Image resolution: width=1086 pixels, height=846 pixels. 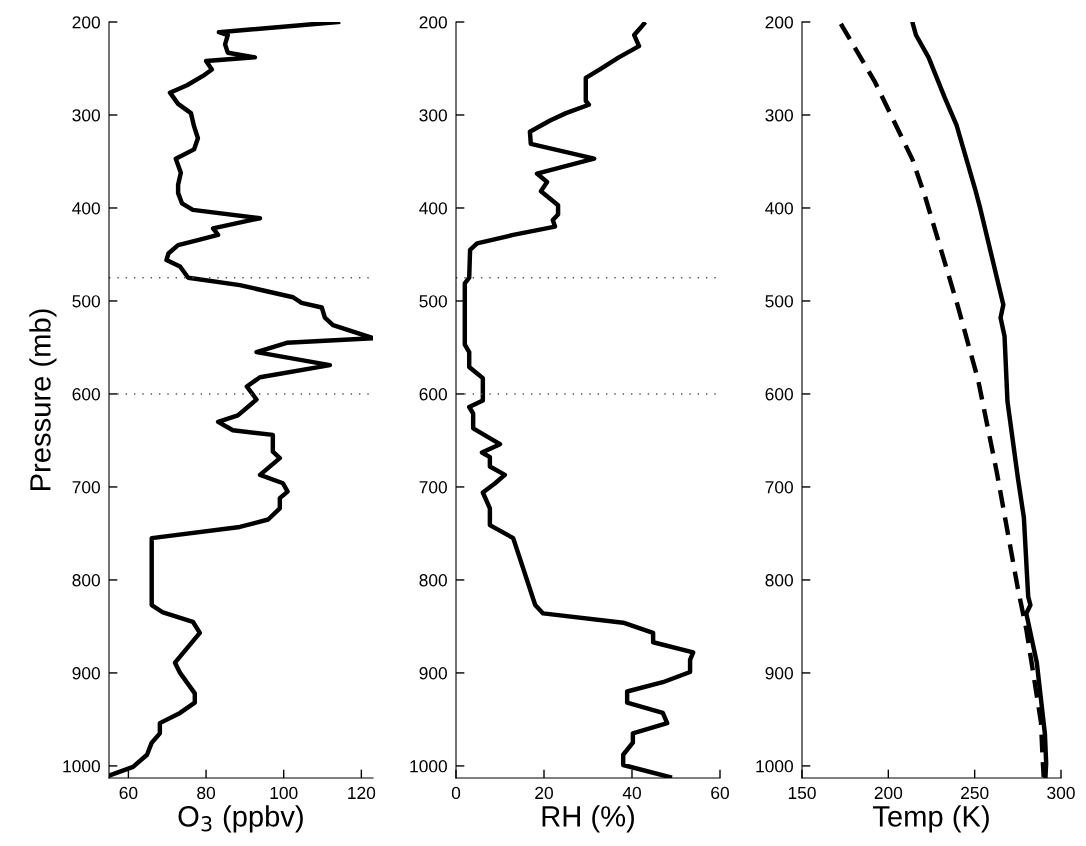 What do you see at coordinates (588, 819) in the screenshot?
I see `x-axis-title: RH (%)` at bounding box center [588, 819].